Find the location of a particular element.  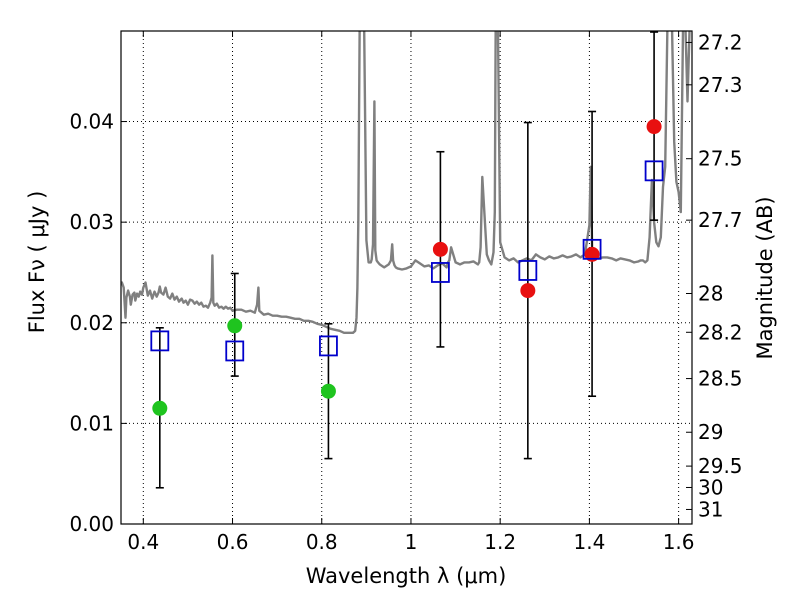

y-tick-label: 0.04 is located at coordinates (91, 122).